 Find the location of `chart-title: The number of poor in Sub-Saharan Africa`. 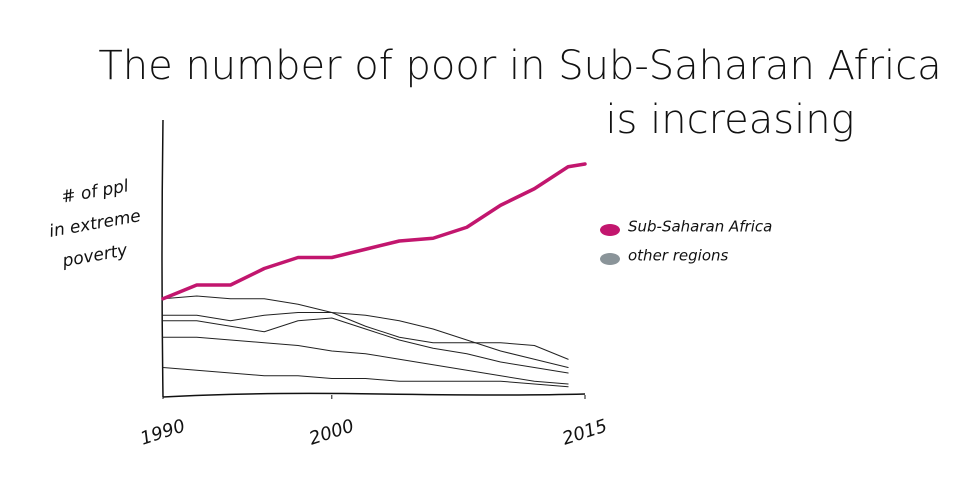

chart-title: The number of poor in Sub-Saharan Africa is located at coordinates (519, 66).